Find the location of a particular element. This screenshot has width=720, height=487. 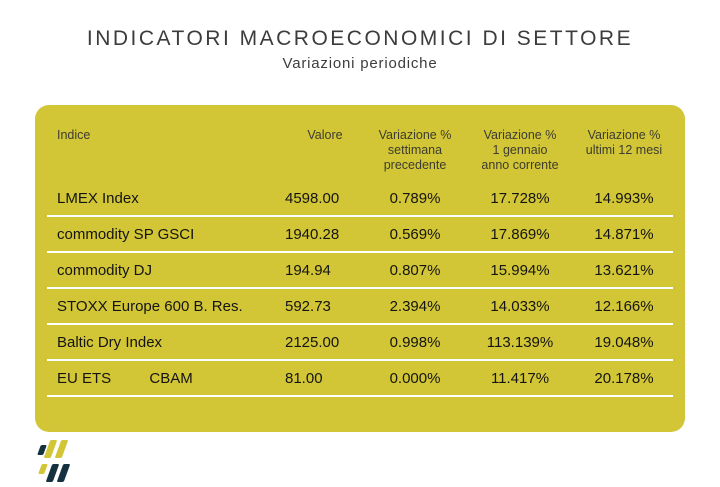

cell-var-settimana: 0.998% is located at coordinates (415, 342).